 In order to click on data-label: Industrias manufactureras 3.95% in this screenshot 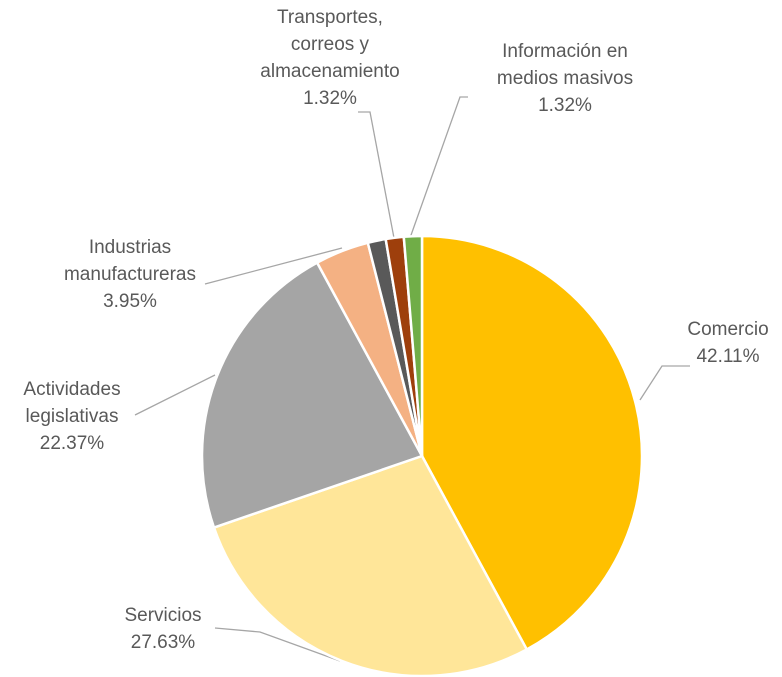, I will do `click(130, 274)`.